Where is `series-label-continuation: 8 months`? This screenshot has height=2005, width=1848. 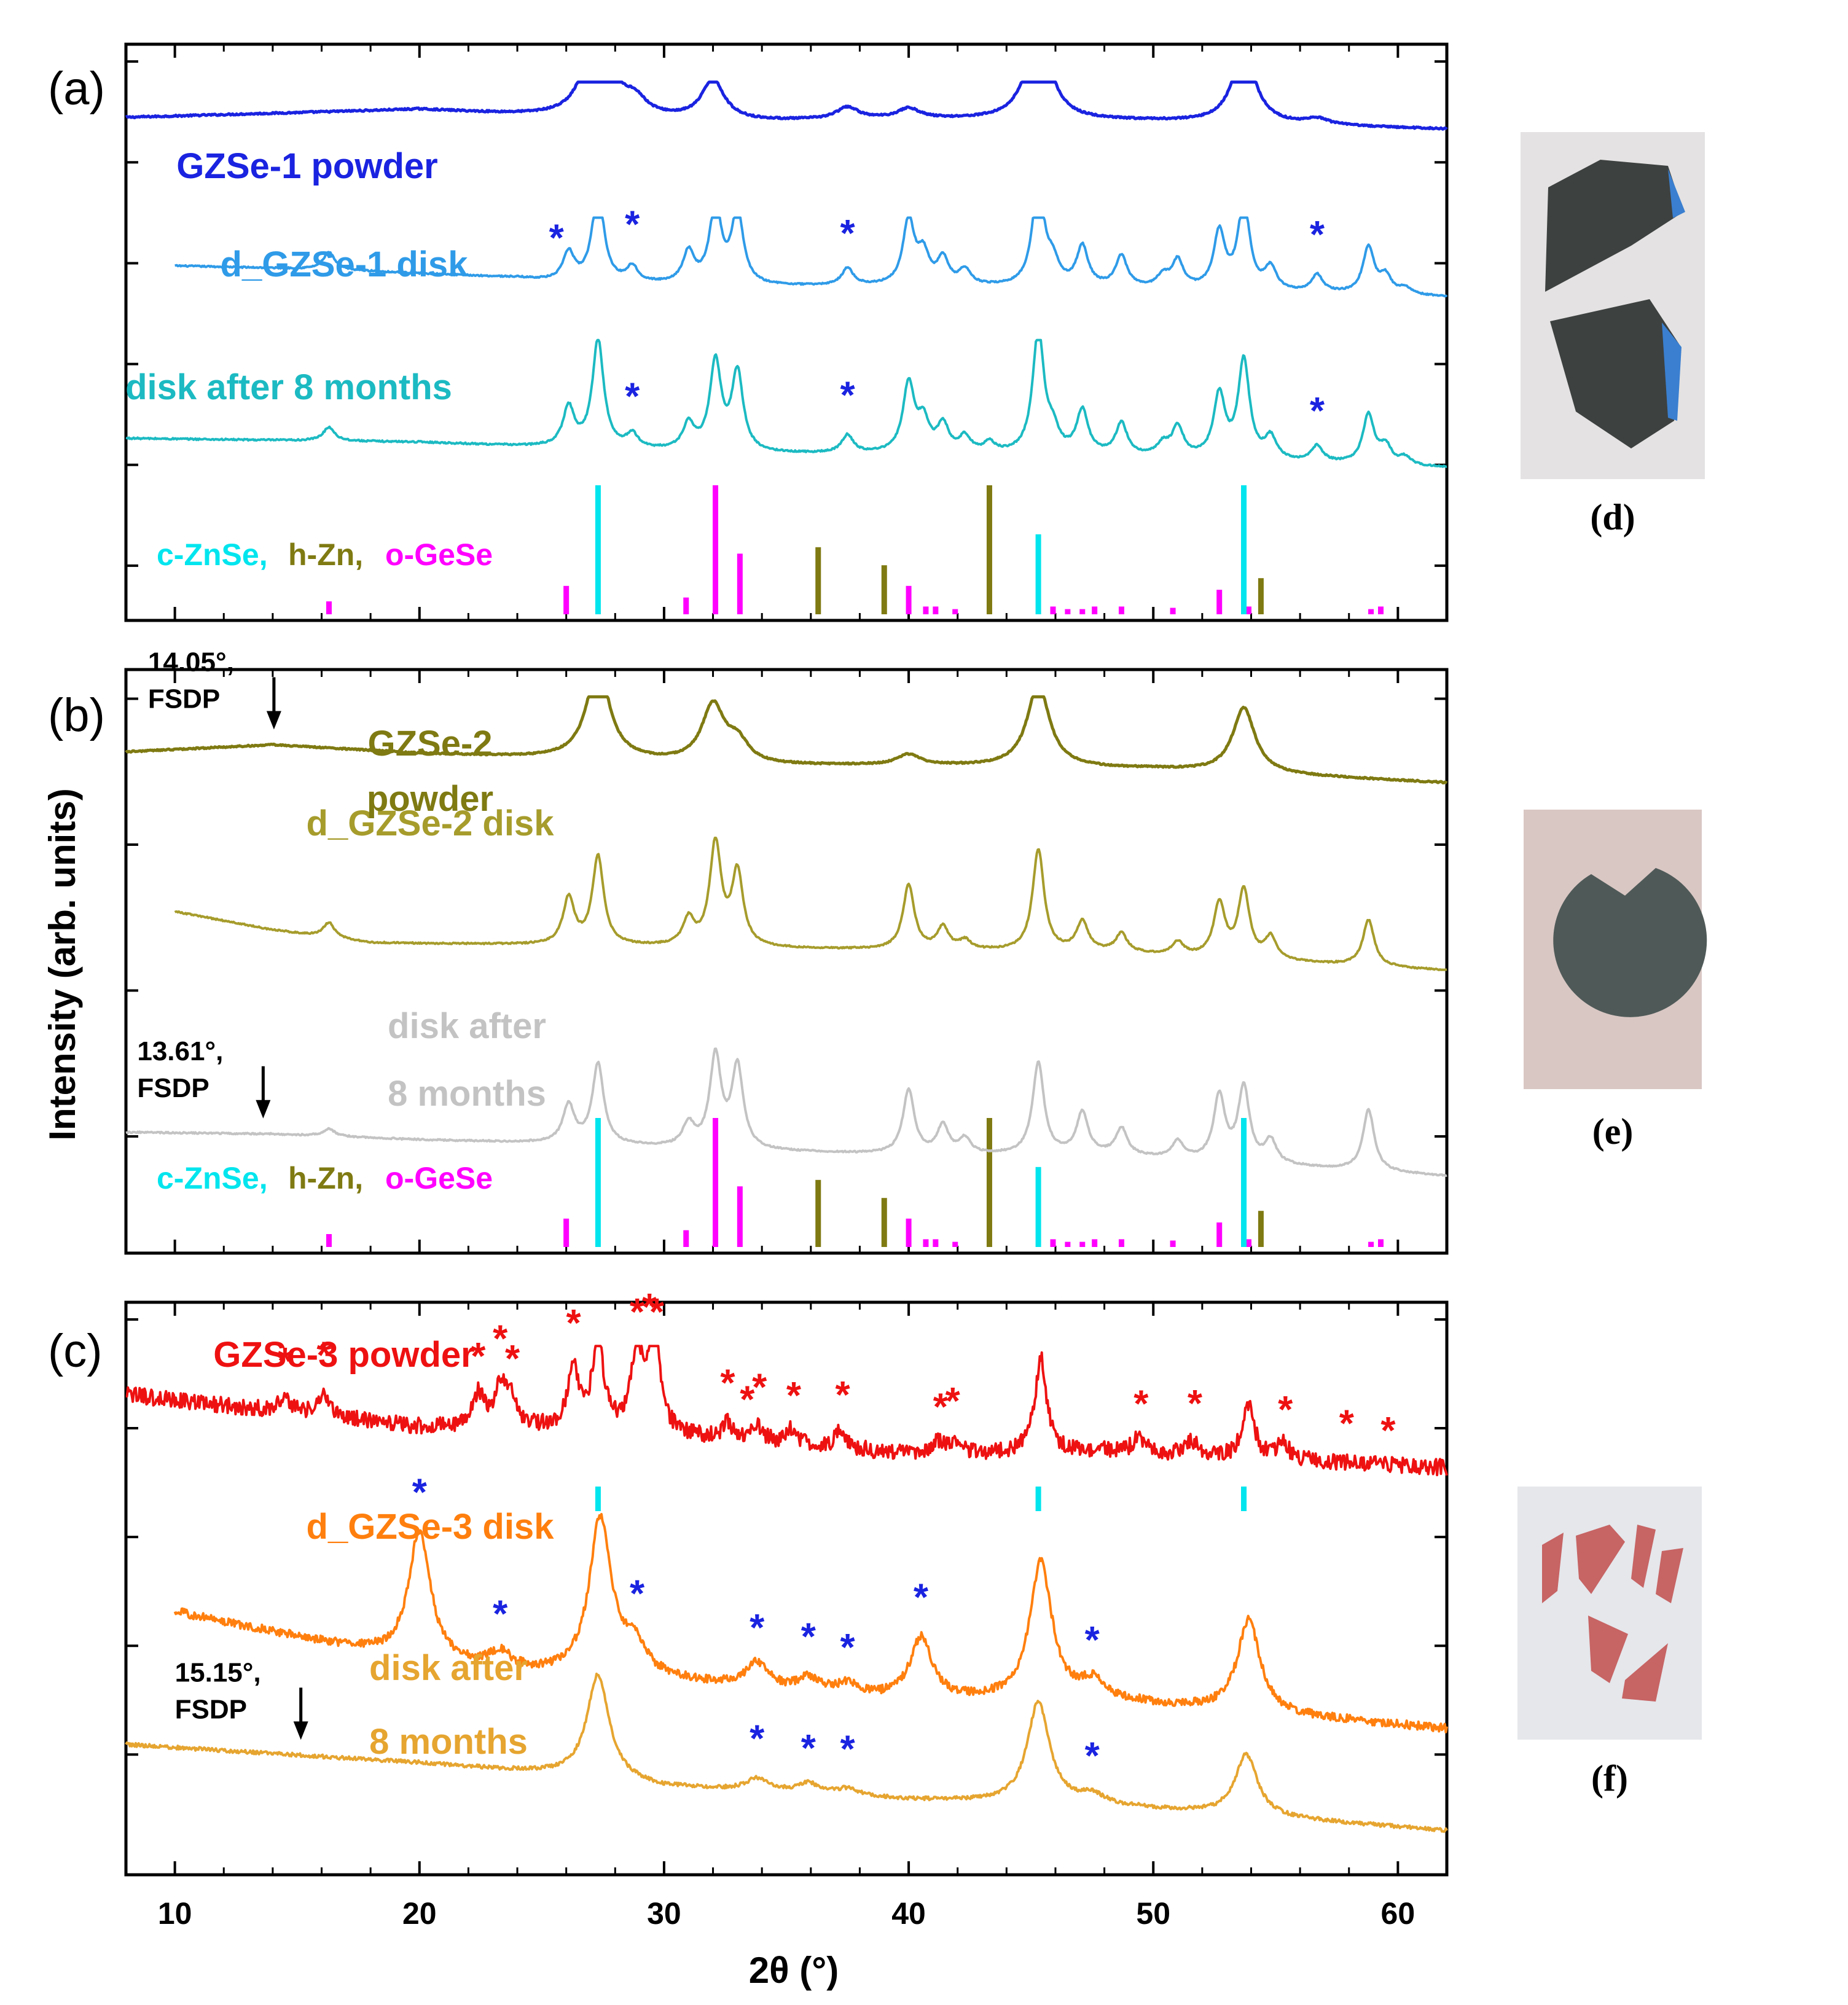
series-label-continuation: 8 months is located at coordinates (449, 1742).